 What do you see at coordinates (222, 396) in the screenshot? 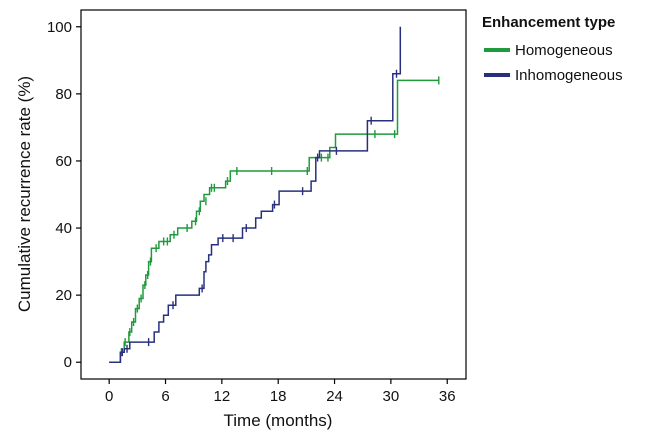
I see `x-tick-label: 12` at bounding box center [222, 396].